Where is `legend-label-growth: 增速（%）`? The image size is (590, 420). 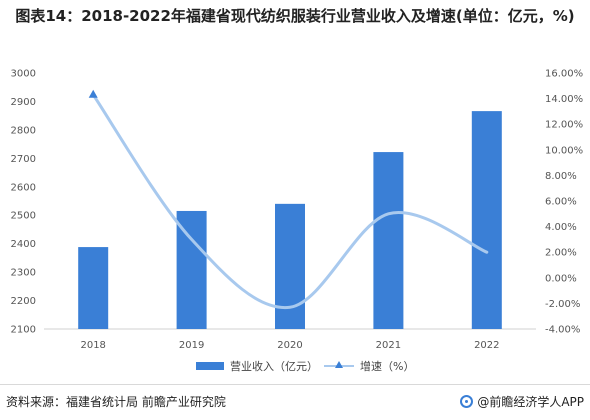
legend-label-growth: 增速（%） is located at coordinates (387, 366).